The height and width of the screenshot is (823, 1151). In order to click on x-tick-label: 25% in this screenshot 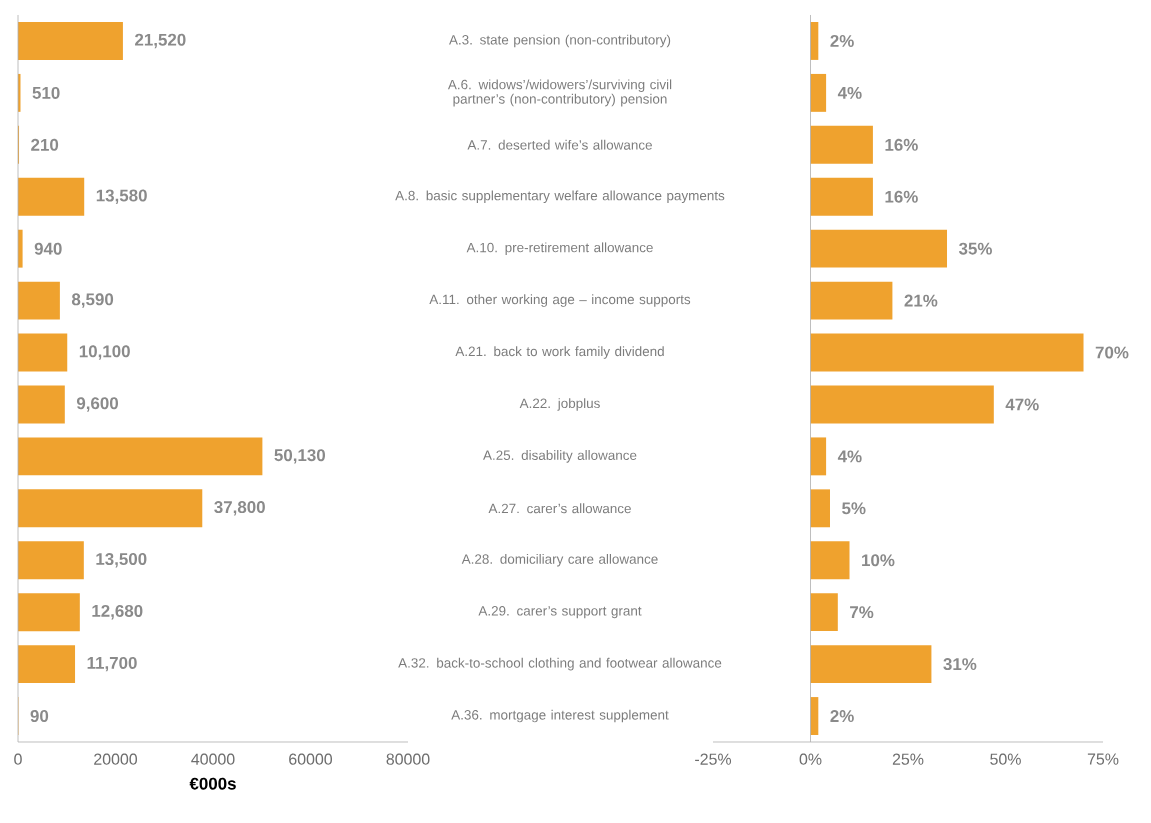, I will do `click(908, 759)`.